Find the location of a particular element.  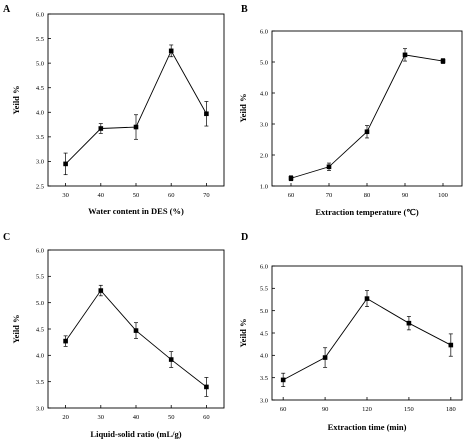

x-axis-label: Extraction temperature (℃) is located at coordinates (366, 212).